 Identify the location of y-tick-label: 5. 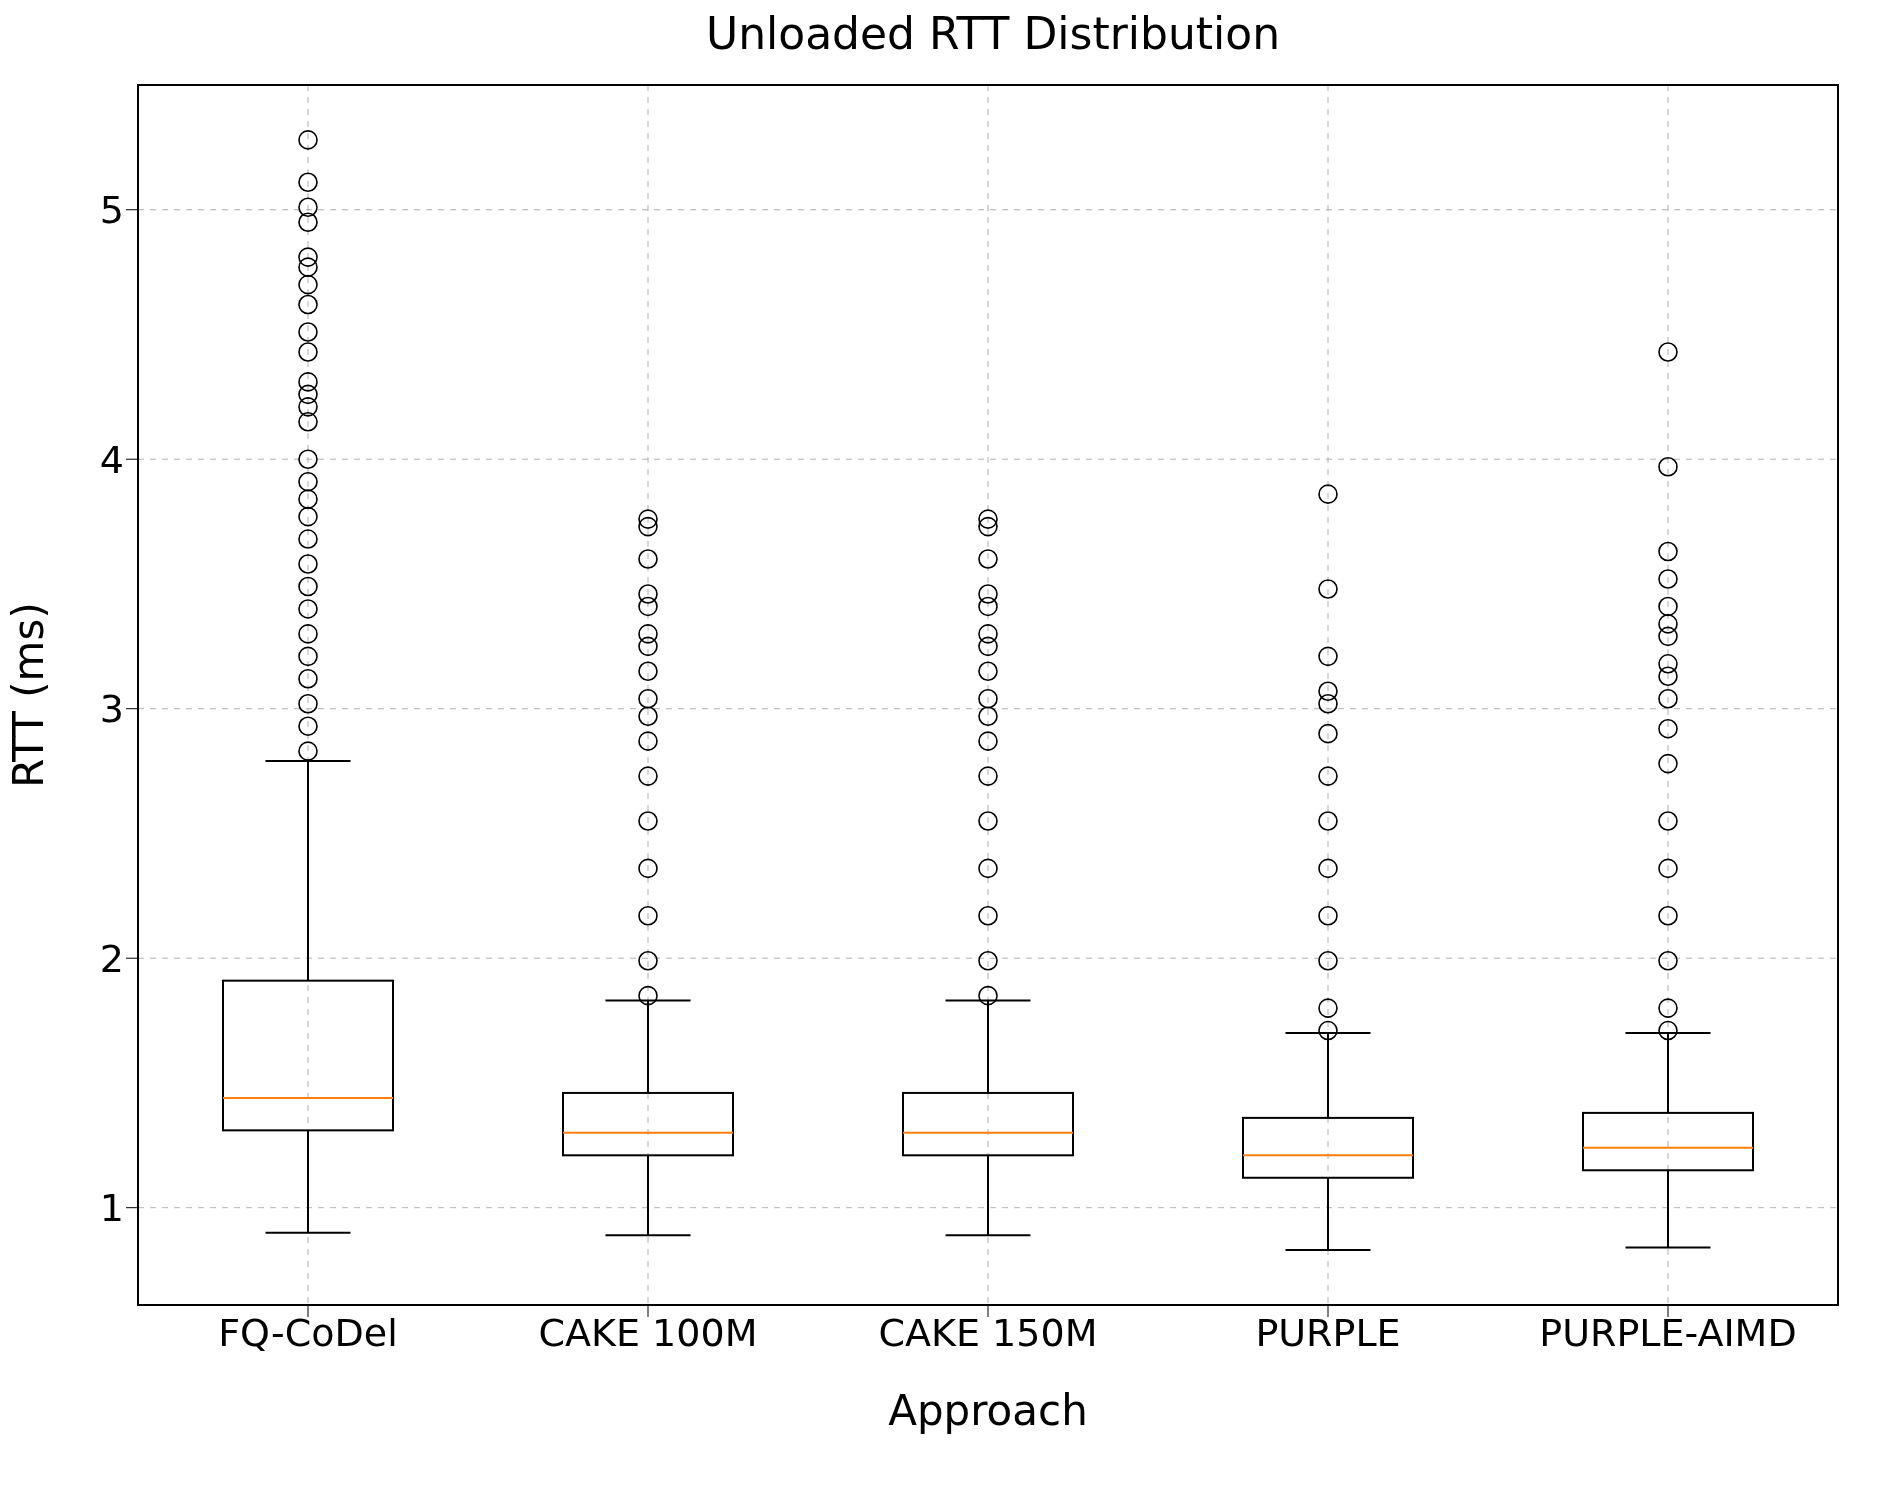
(111, 210).